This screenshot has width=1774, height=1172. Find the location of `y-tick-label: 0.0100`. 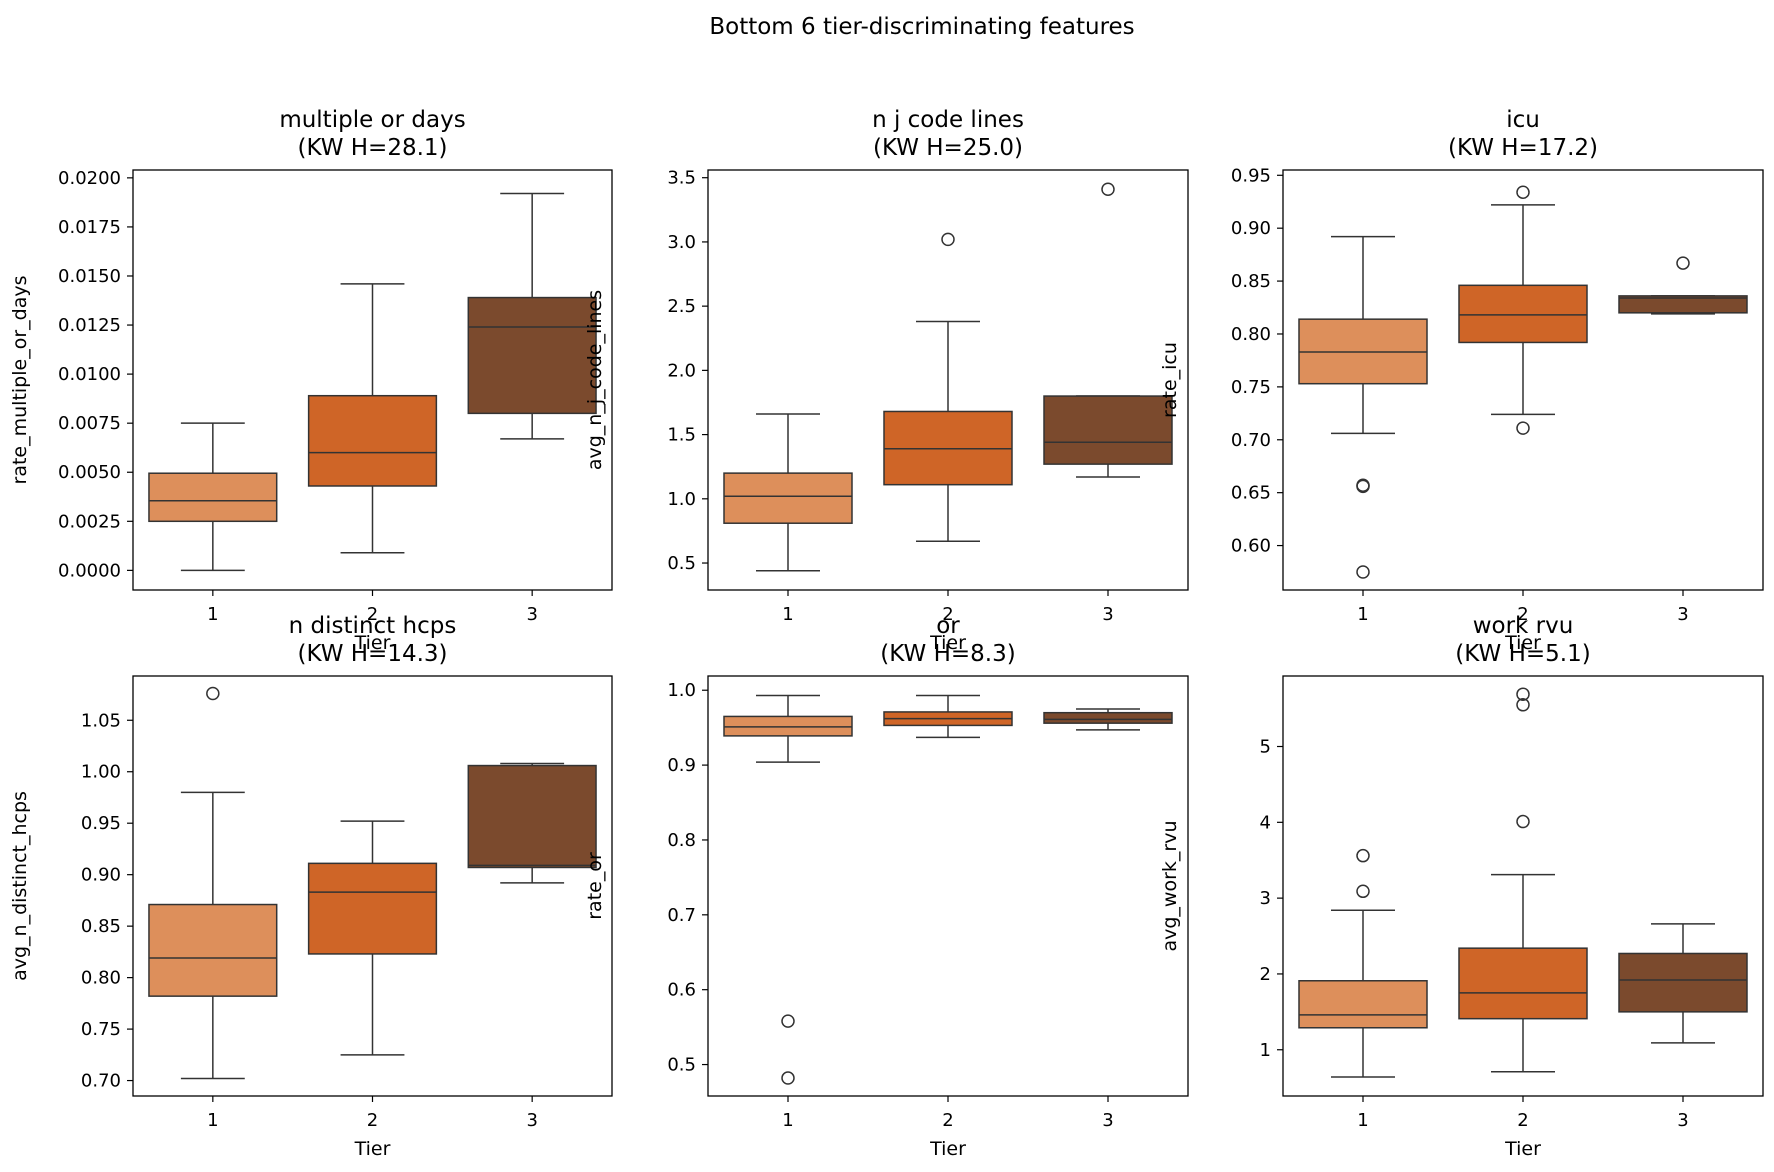

y-tick-label: 0.0100 is located at coordinates (89, 374).